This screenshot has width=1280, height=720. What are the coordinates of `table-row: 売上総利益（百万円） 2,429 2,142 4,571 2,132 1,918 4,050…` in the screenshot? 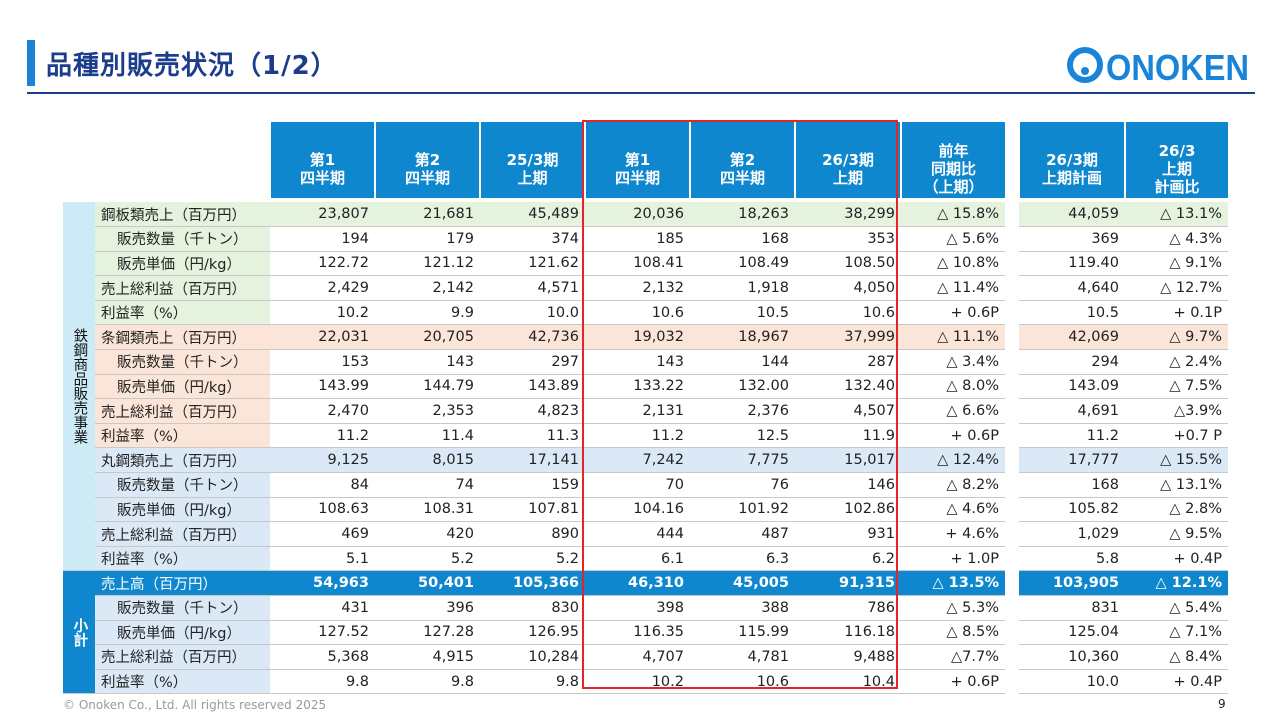 It's located at (645, 288).